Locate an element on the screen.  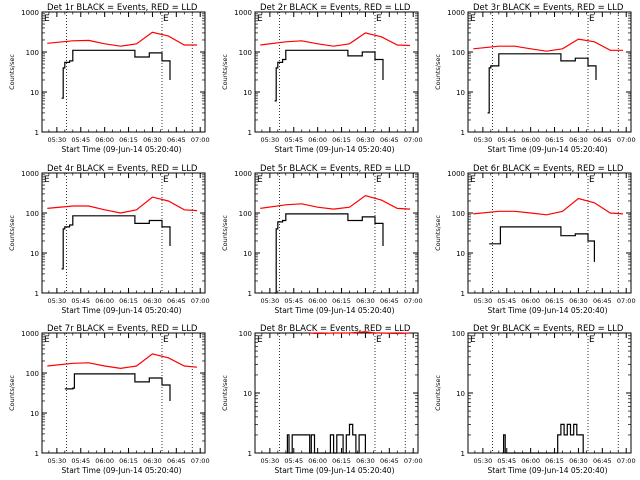
panel-title: Det 4r BLACK = Events, RED = LLD is located at coordinates (122, 169).